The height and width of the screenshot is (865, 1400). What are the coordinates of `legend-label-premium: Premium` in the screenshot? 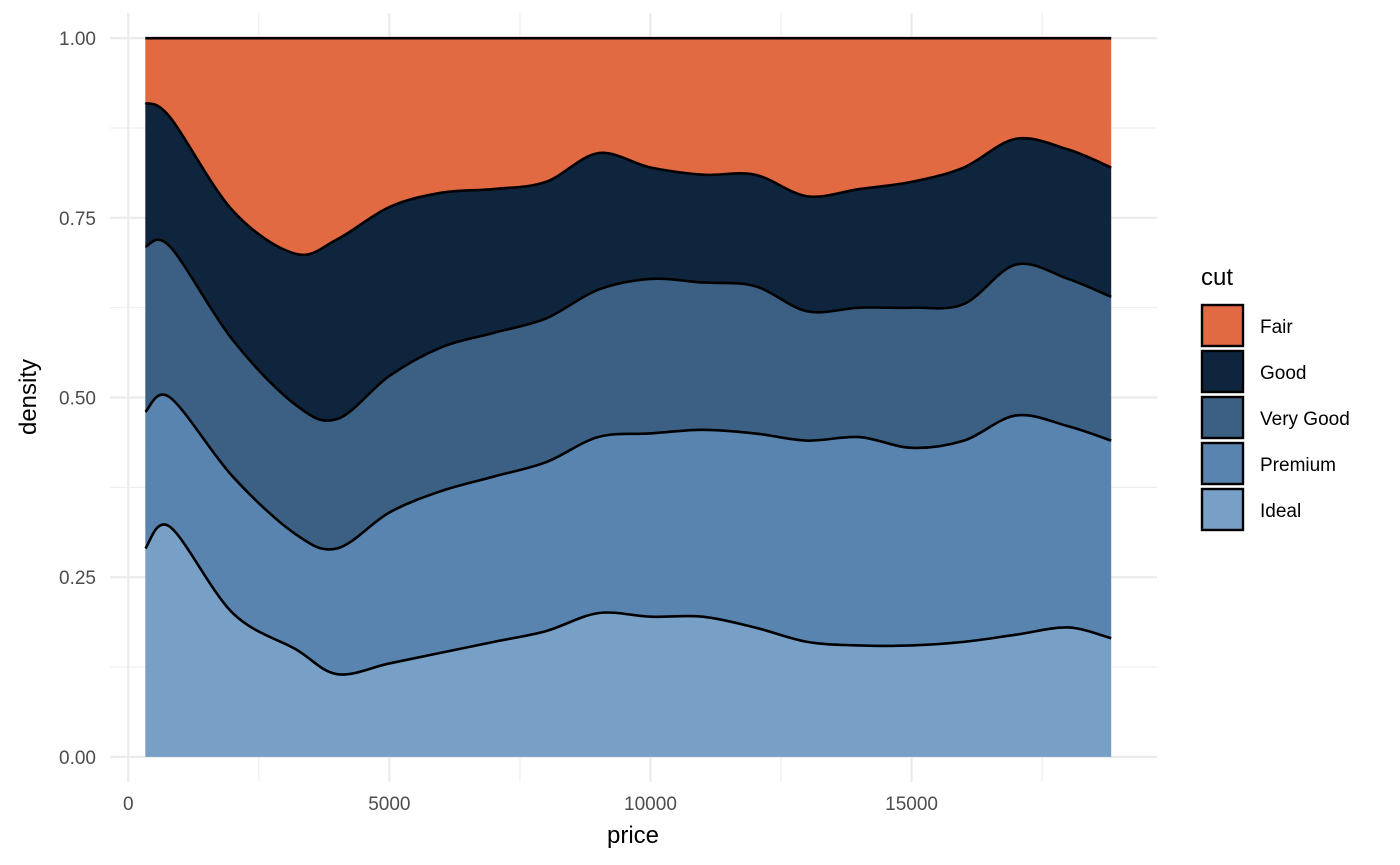 It's located at (1298, 465).